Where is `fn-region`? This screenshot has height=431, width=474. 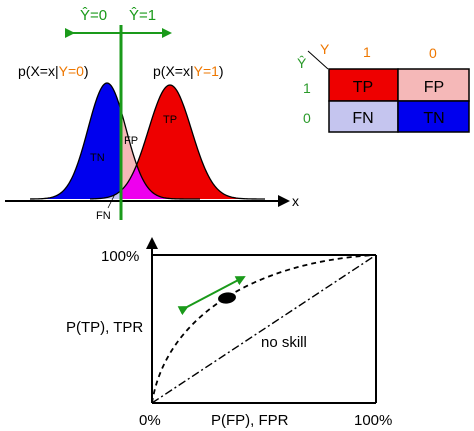 fn-region is located at coordinates (108, 194).